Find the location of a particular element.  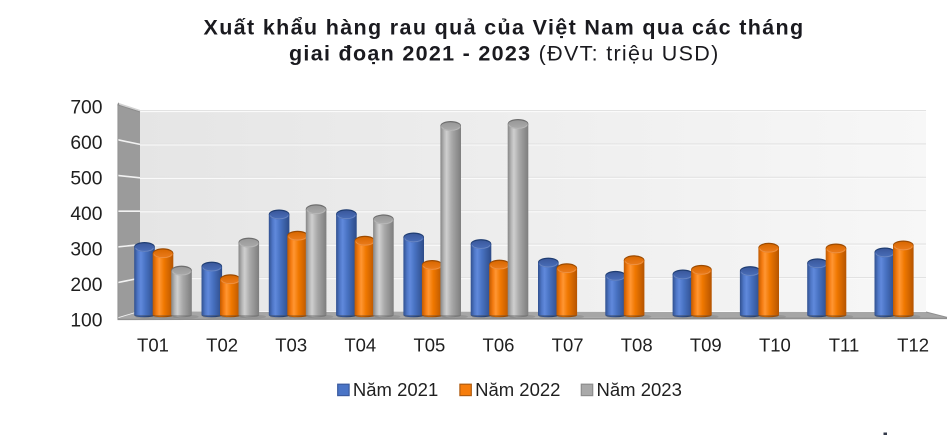

svg-text: Năm 2022 is located at coordinates (517, 389).